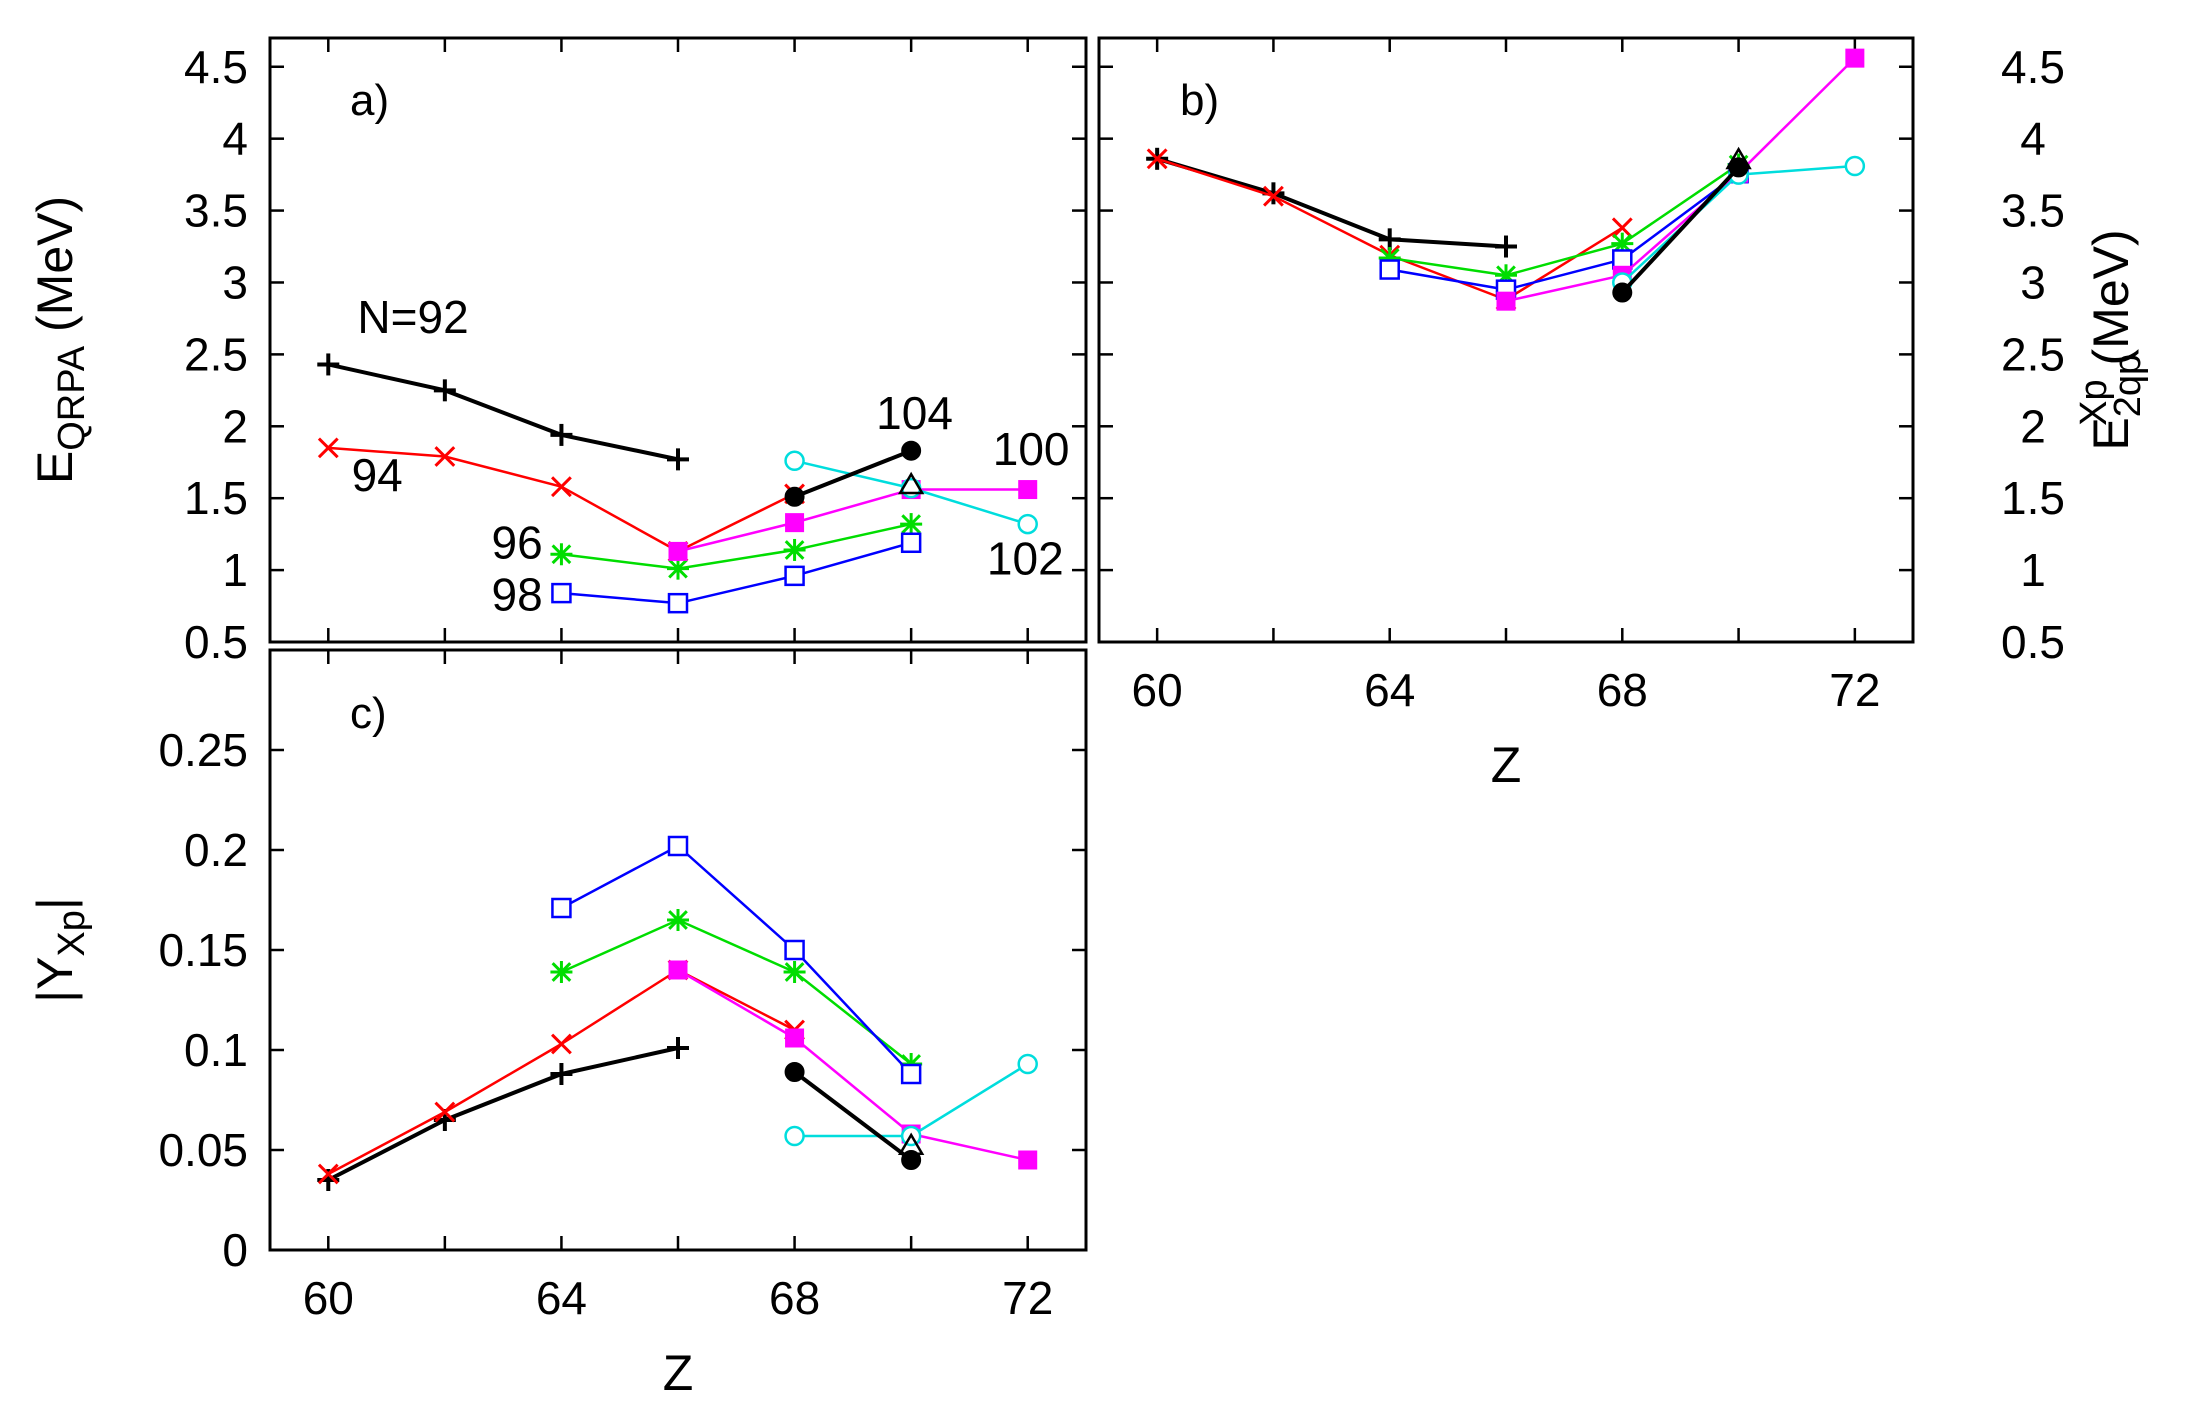  I want to click on series-n98-b, so click(1564, 231).